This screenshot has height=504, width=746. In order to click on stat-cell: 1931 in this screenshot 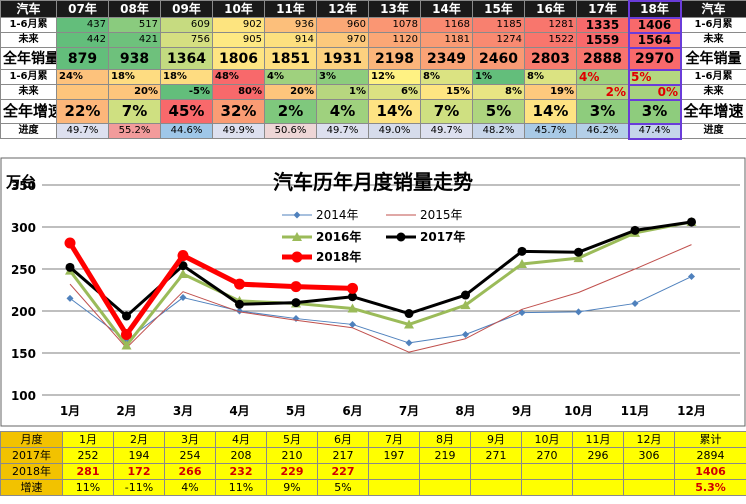, I will do `click(342, 58)`.